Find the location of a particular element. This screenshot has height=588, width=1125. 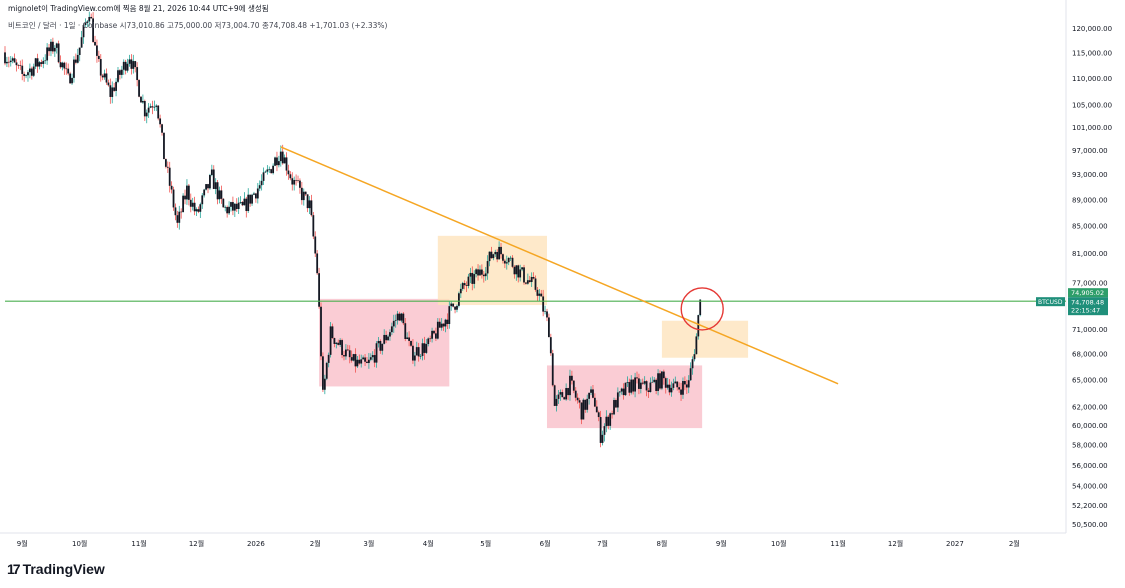

zones-layer is located at coordinates (534, 332).